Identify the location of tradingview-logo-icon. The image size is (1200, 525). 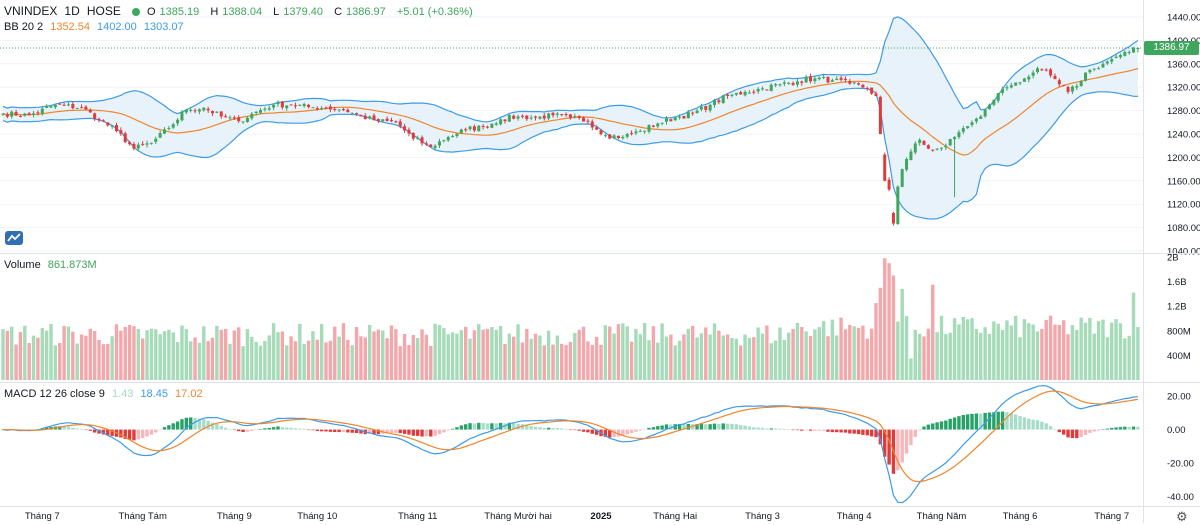
(14, 238).